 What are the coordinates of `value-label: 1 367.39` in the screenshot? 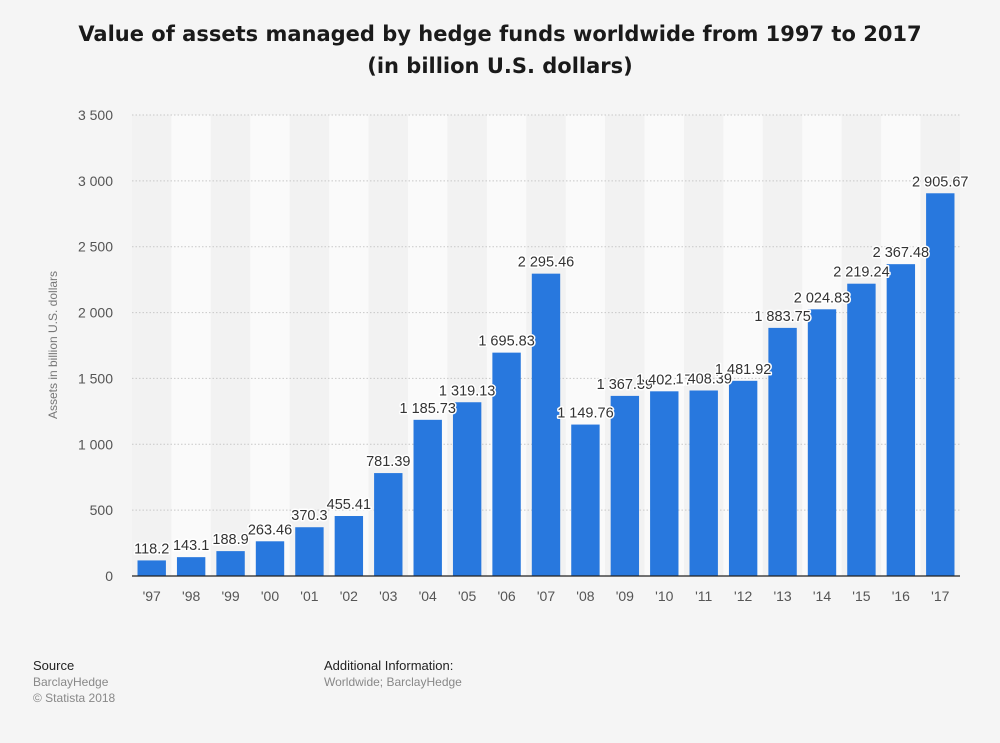 It's located at (625, 385).